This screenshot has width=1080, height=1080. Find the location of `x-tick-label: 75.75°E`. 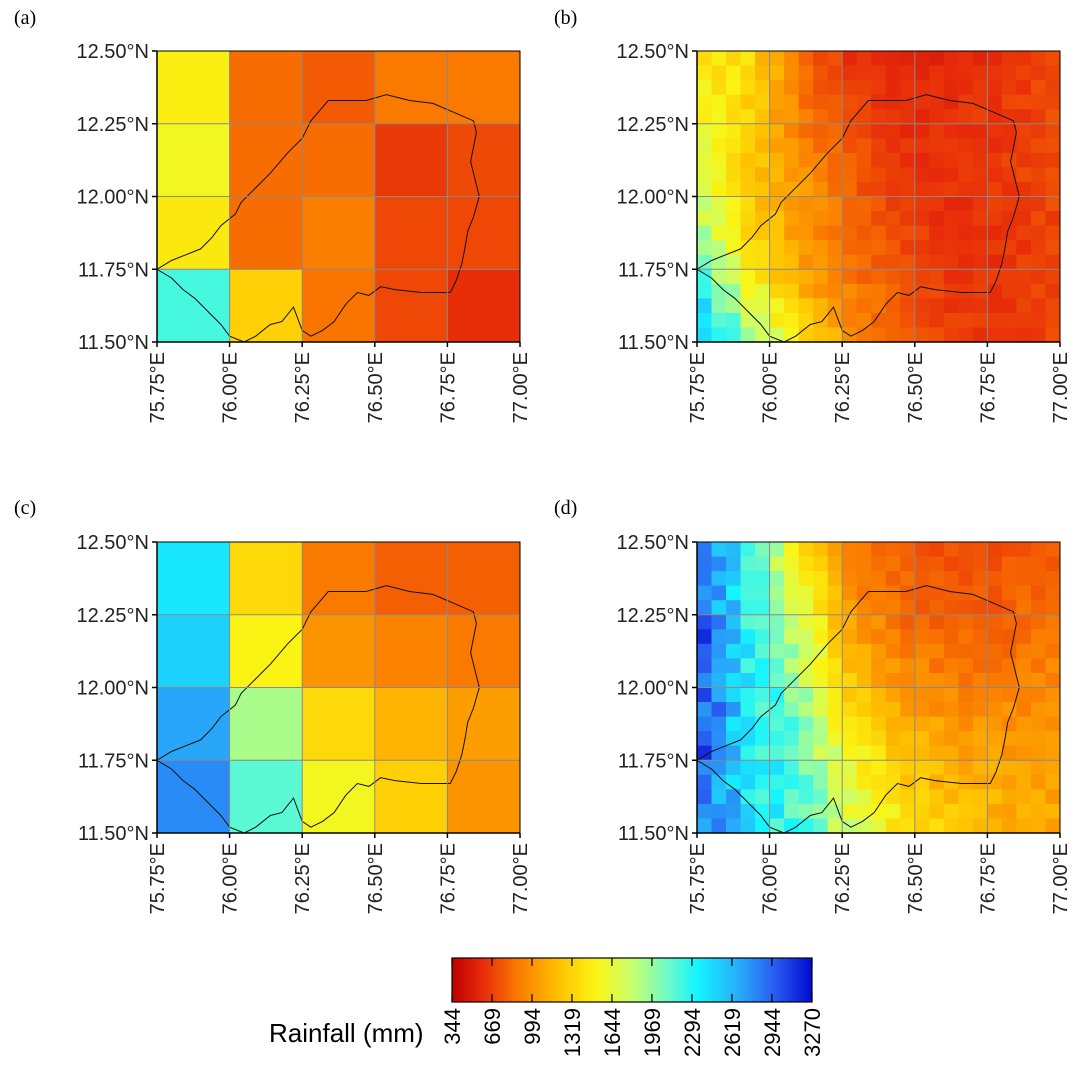

x-tick-label: 75.75°E is located at coordinates (158, 878).